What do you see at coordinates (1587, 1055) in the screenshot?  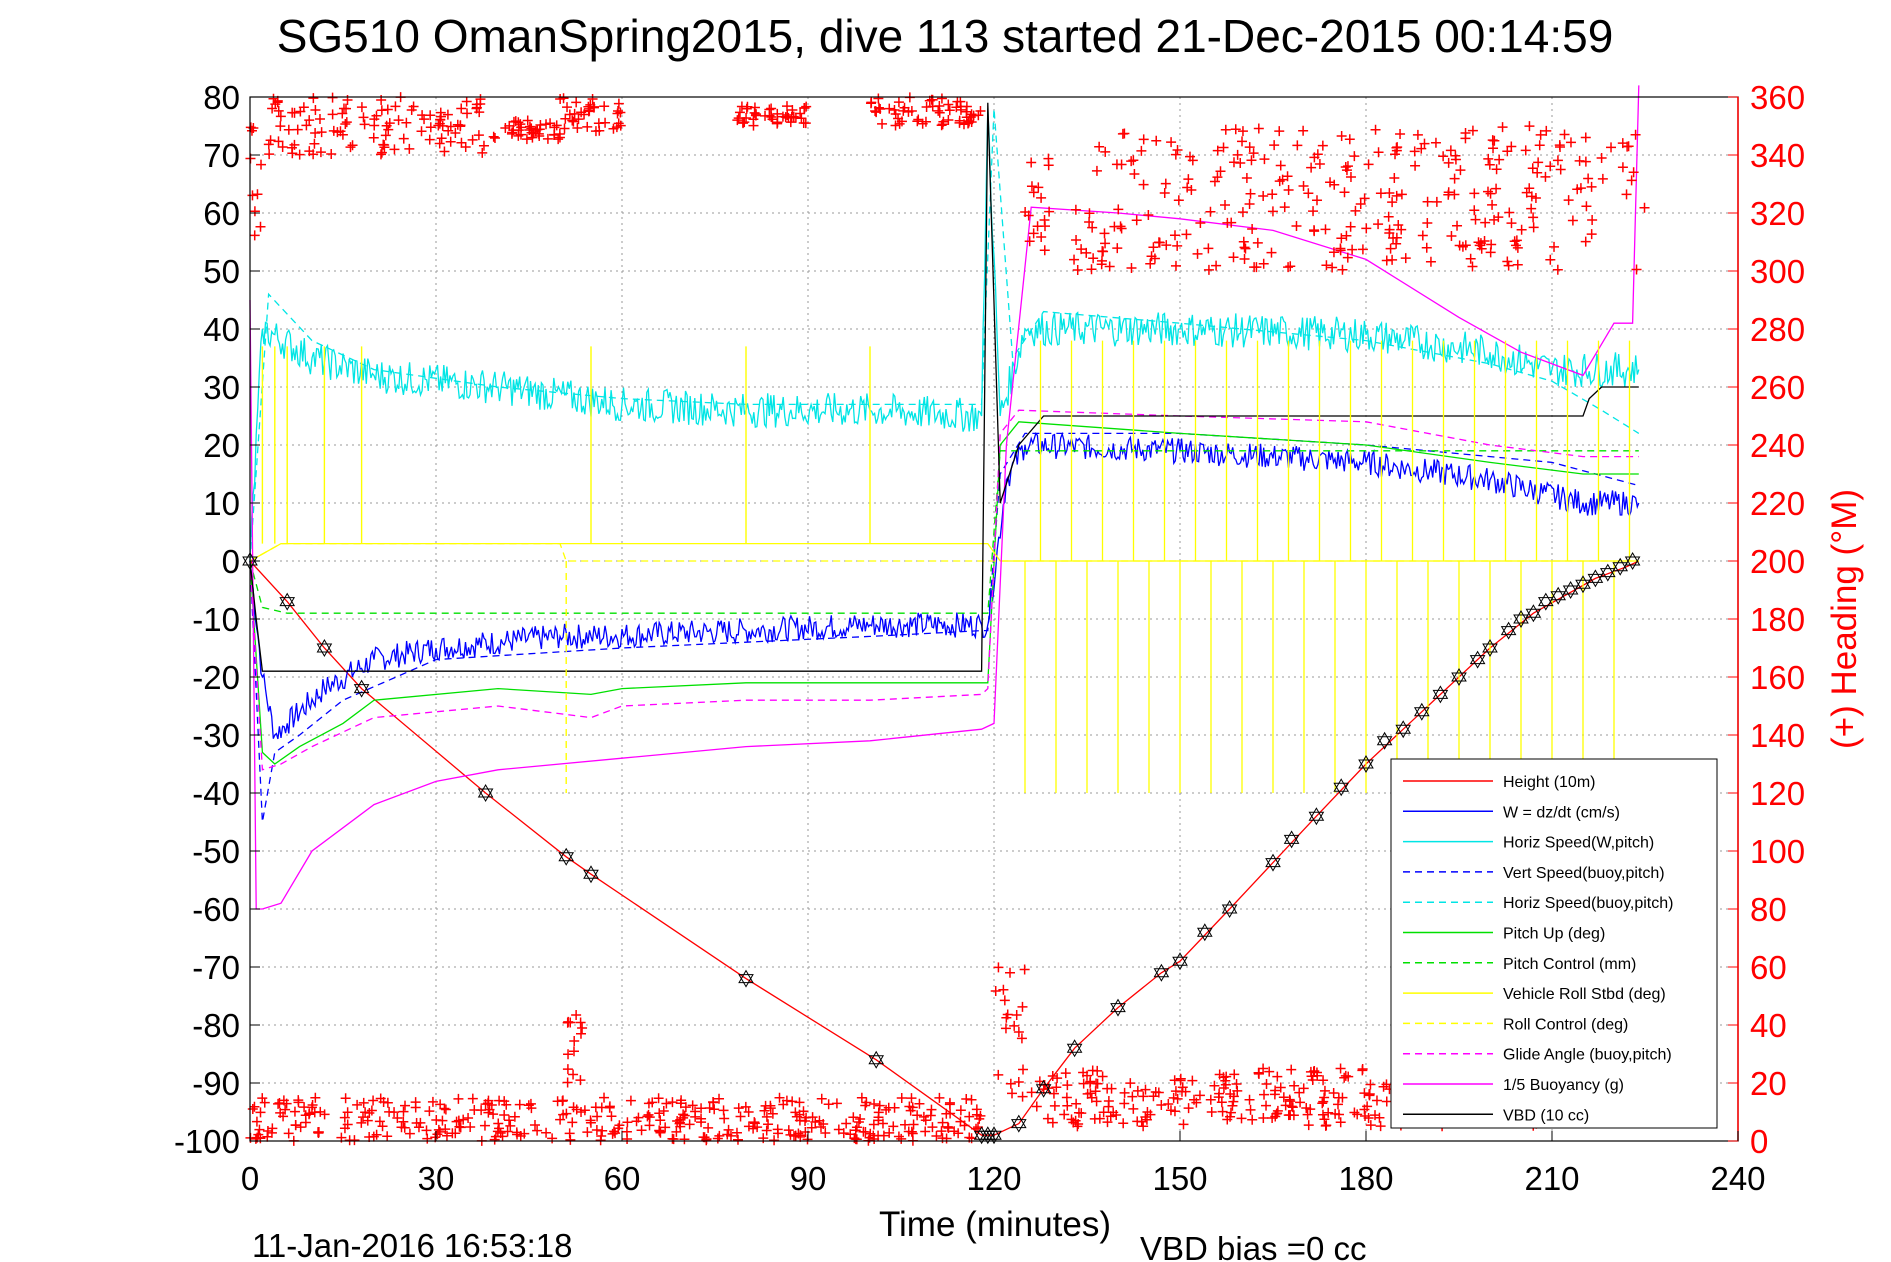 I see `legend-label-glide: Glide Angle (buoy,pitch)` at bounding box center [1587, 1055].